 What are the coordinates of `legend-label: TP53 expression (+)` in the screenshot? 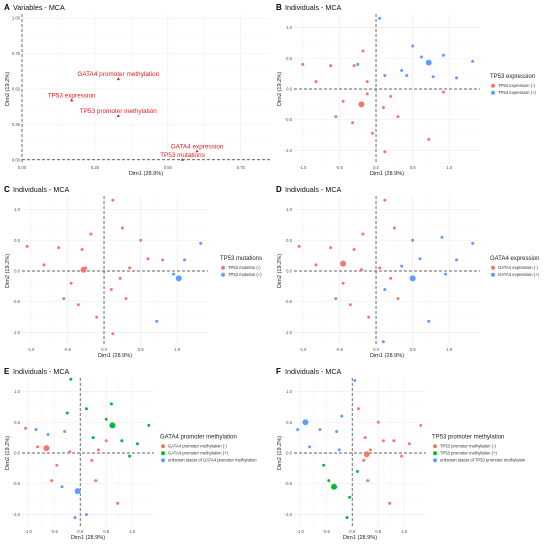 It's located at (517, 92).